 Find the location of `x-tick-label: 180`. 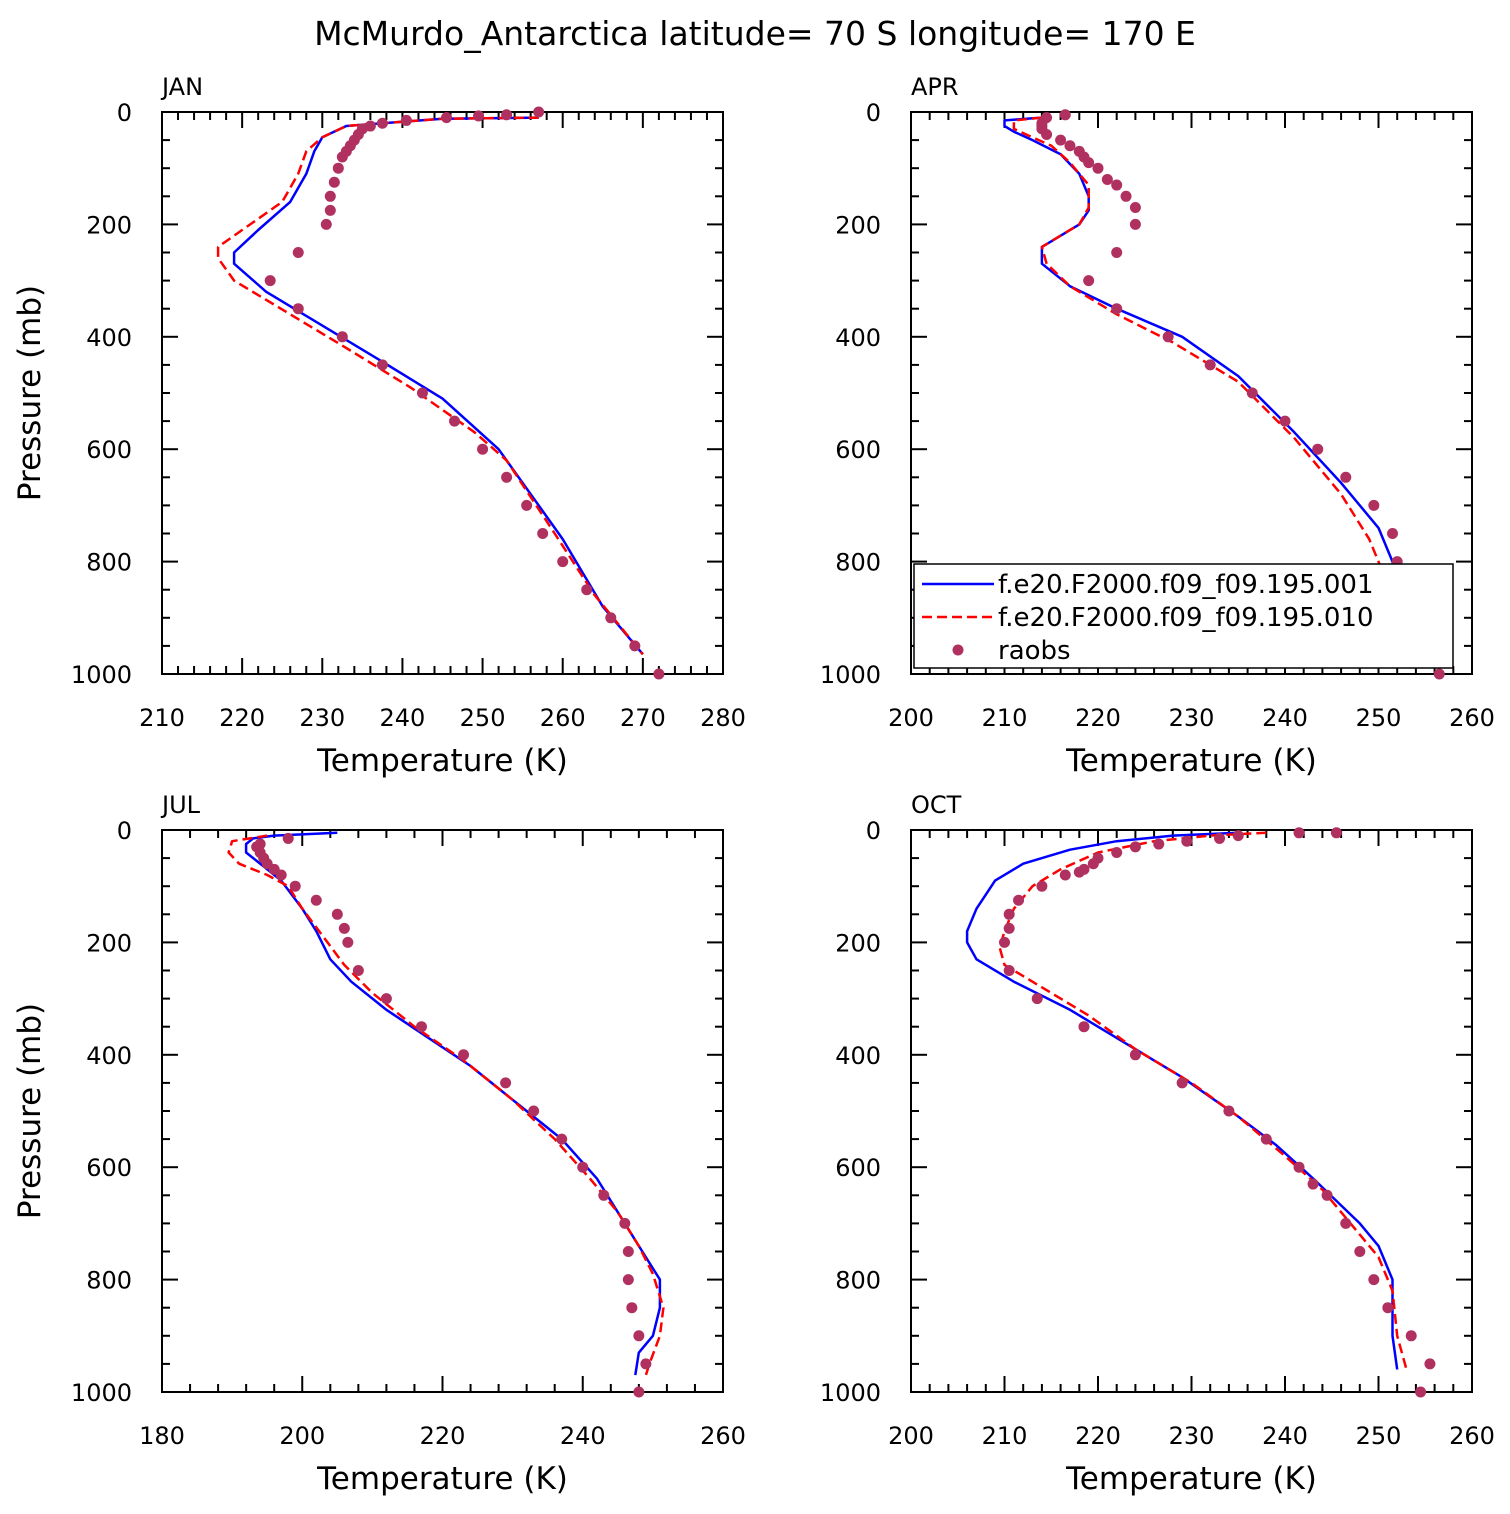

x-tick-label: 180 is located at coordinates (162, 1436).